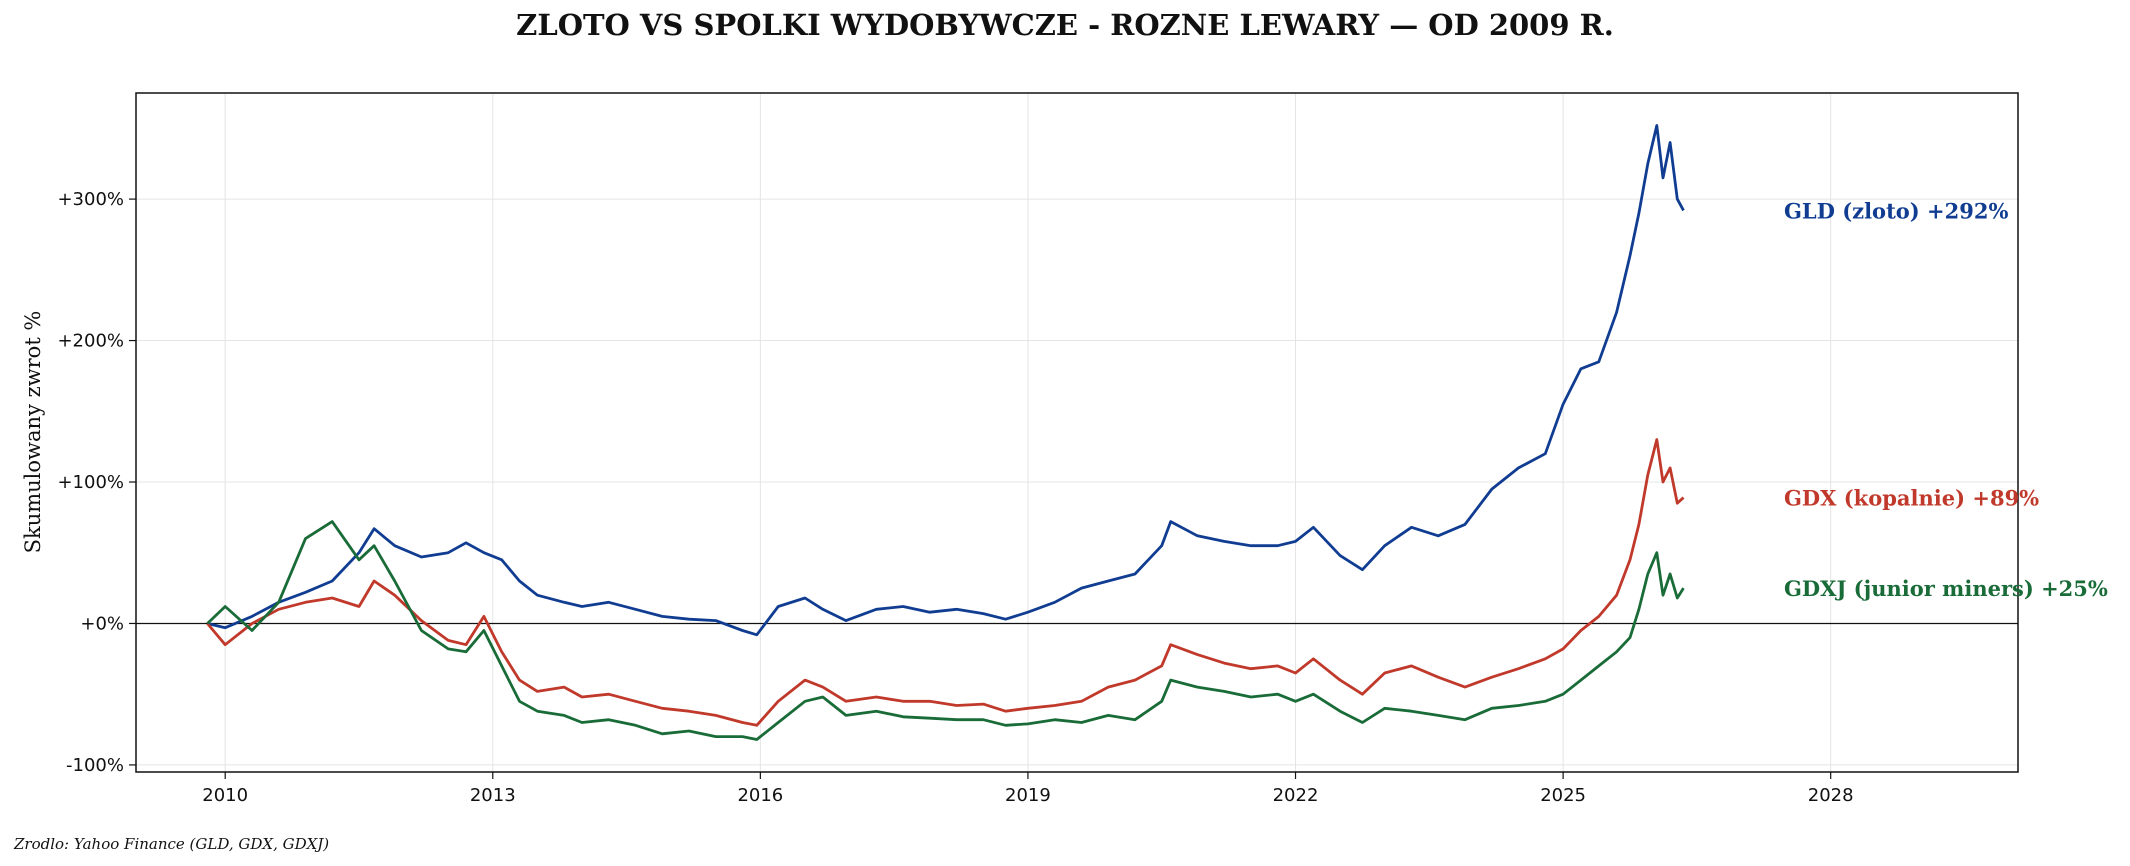 This screenshot has height=866, width=2130. Describe the element at coordinates (1946, 588) in the screenshot. I see `series-end-label-3: GDXJ (junior miners) +25%` at that location.